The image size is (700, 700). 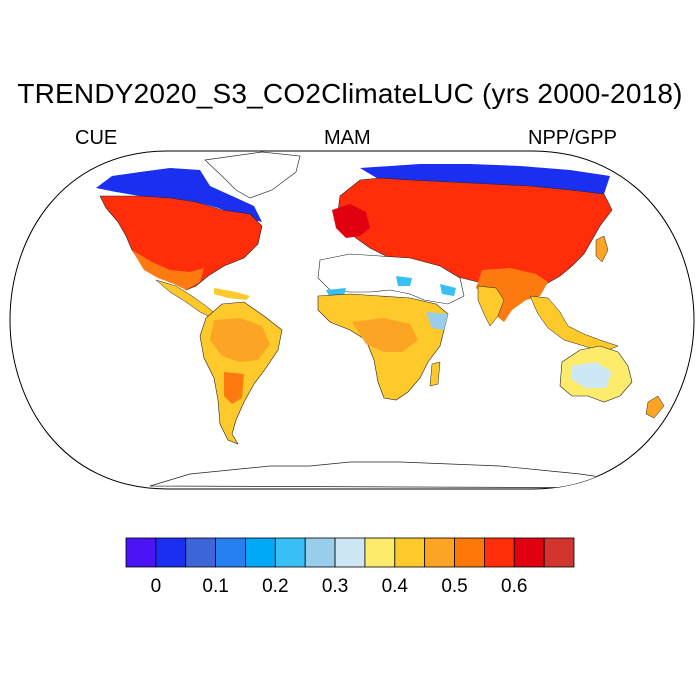 I want to click on colorbar-tick-label: 0.1, so click(x=215, y=586).